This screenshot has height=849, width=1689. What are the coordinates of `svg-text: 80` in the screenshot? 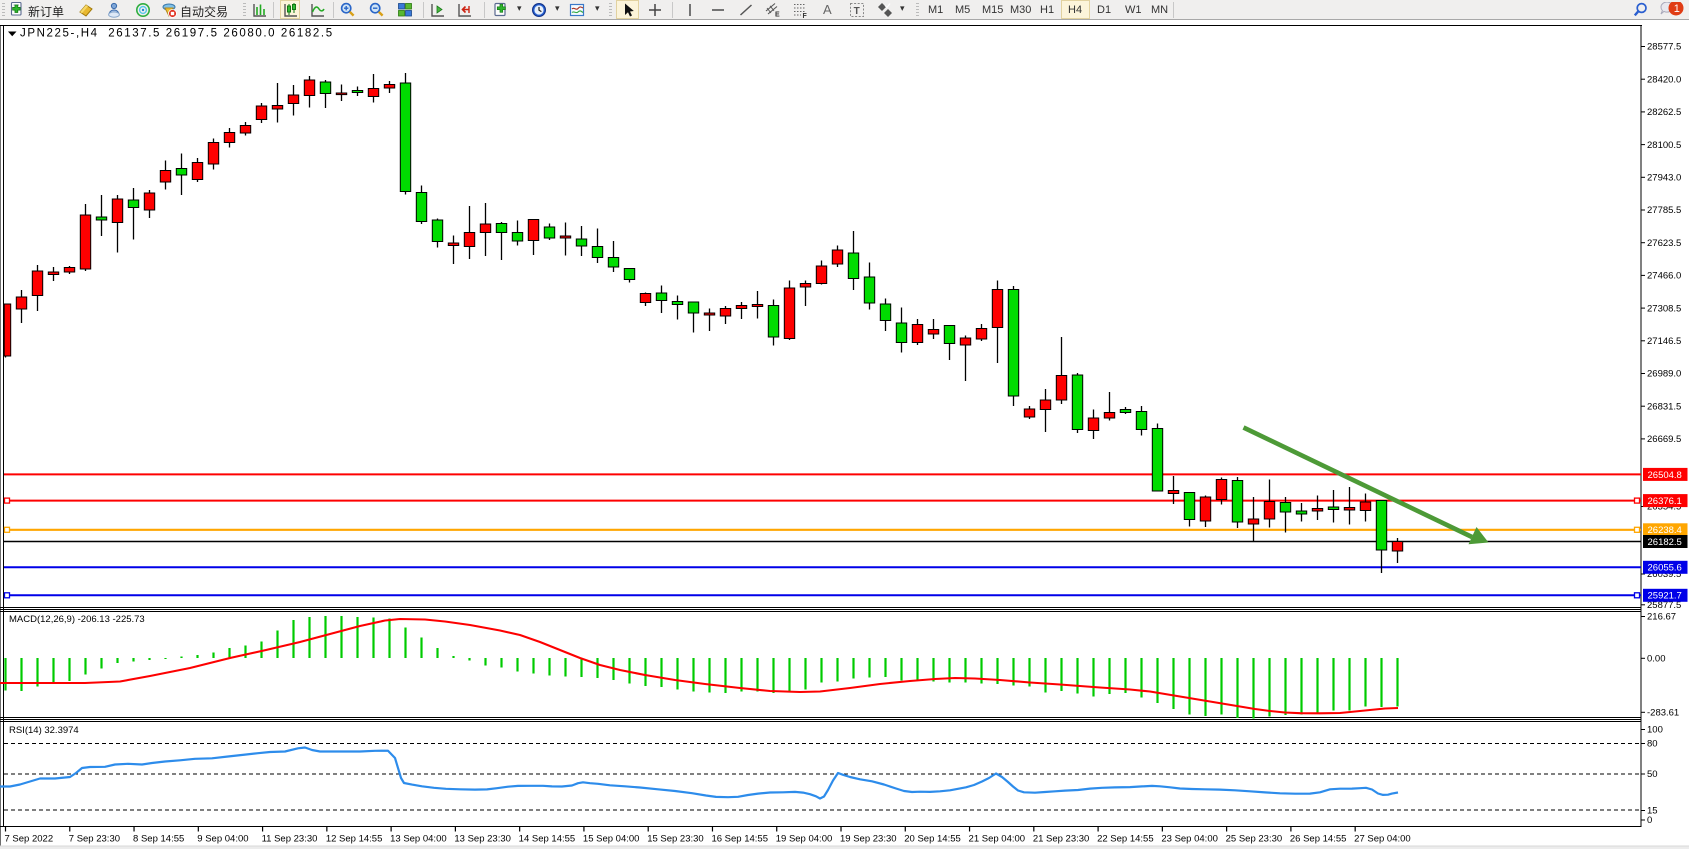 It's located at (1652, 744).